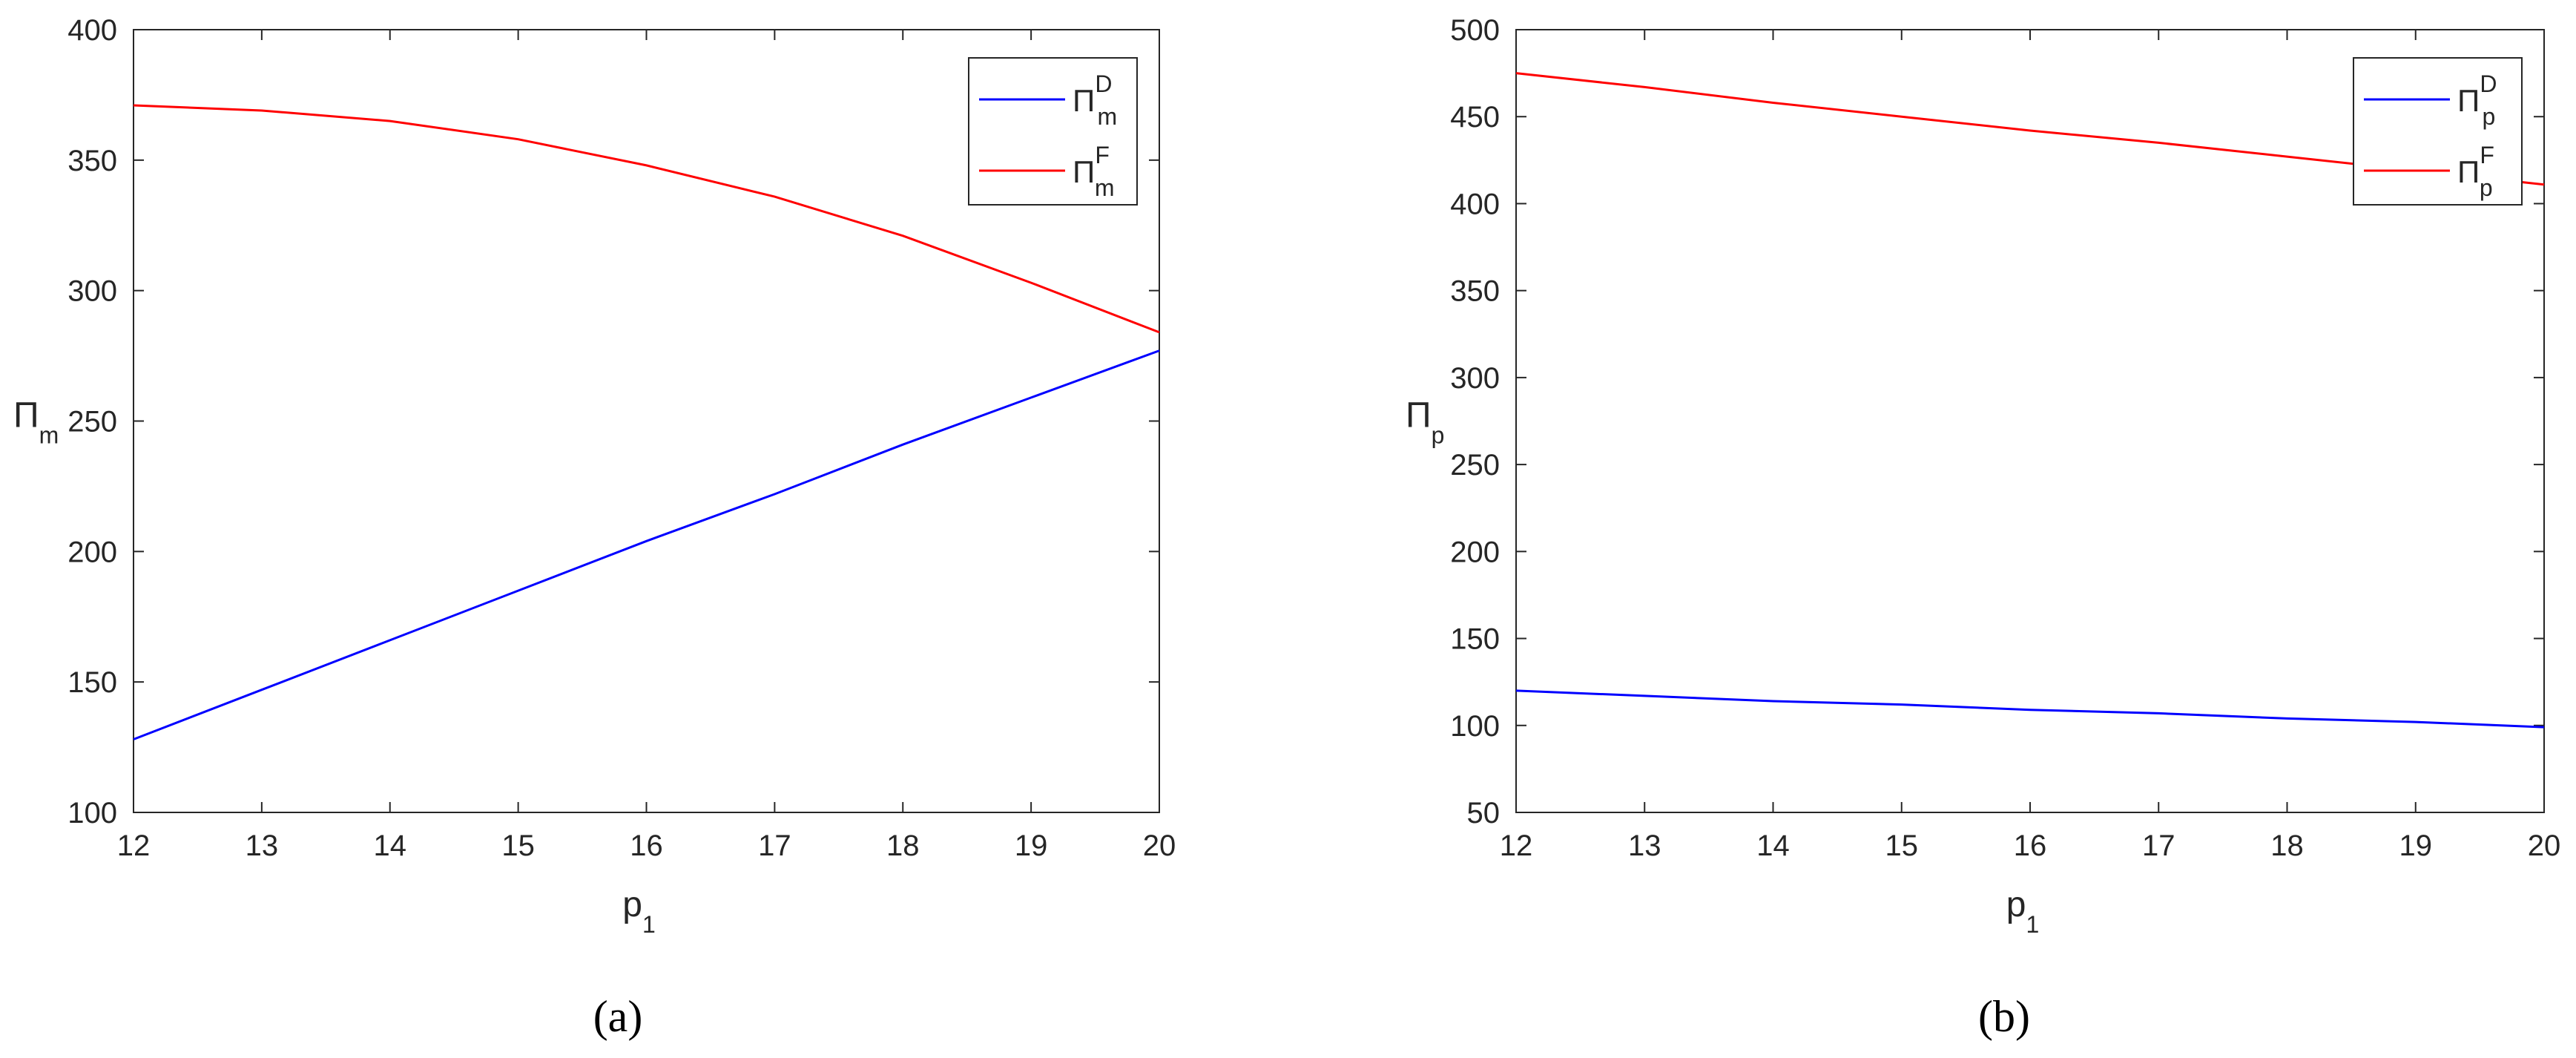 This screenshot has width=2576, height=1058. I want to click on panel-label: (b), so click(2004, 1016).